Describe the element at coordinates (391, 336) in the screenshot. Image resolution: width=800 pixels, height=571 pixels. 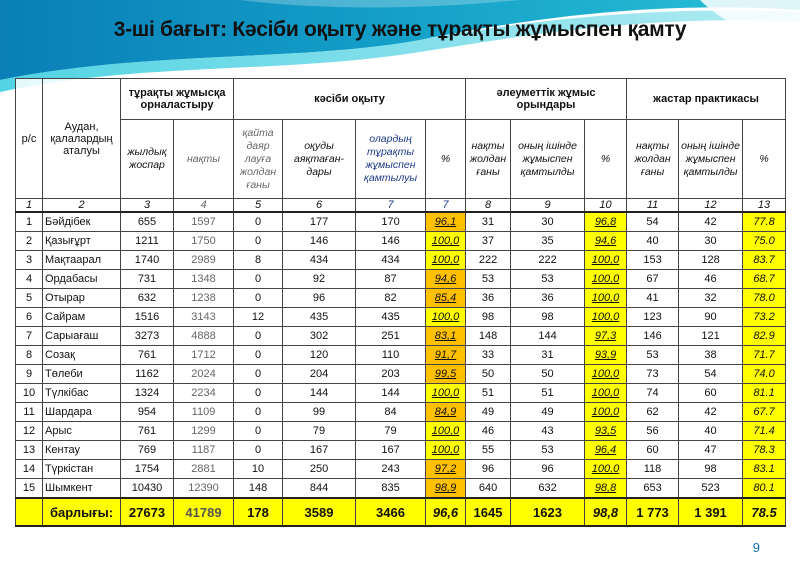
I see `table-cell: 251` at that location.